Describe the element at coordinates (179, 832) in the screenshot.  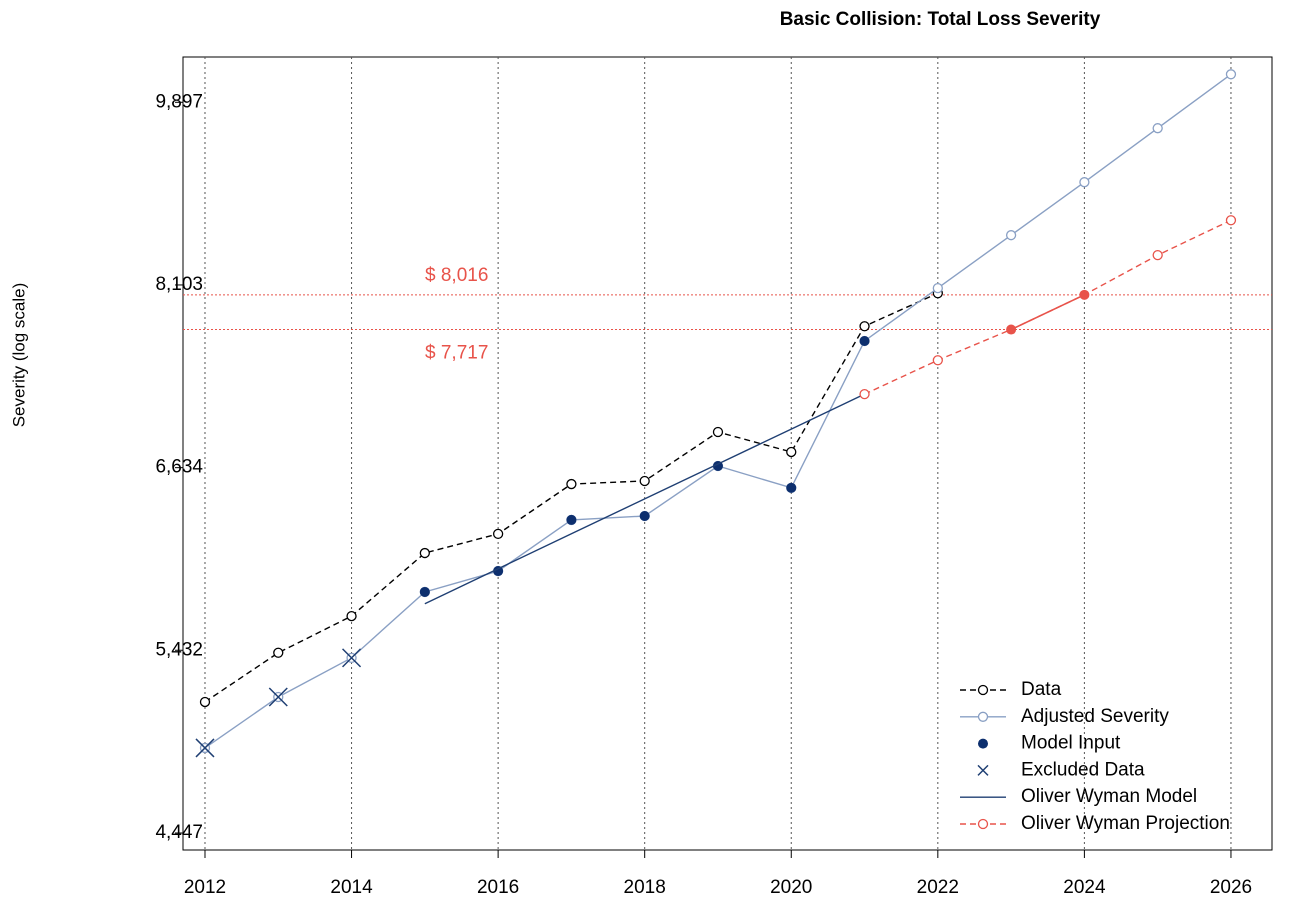
I see `y-tick-label: 4,447` at that location.